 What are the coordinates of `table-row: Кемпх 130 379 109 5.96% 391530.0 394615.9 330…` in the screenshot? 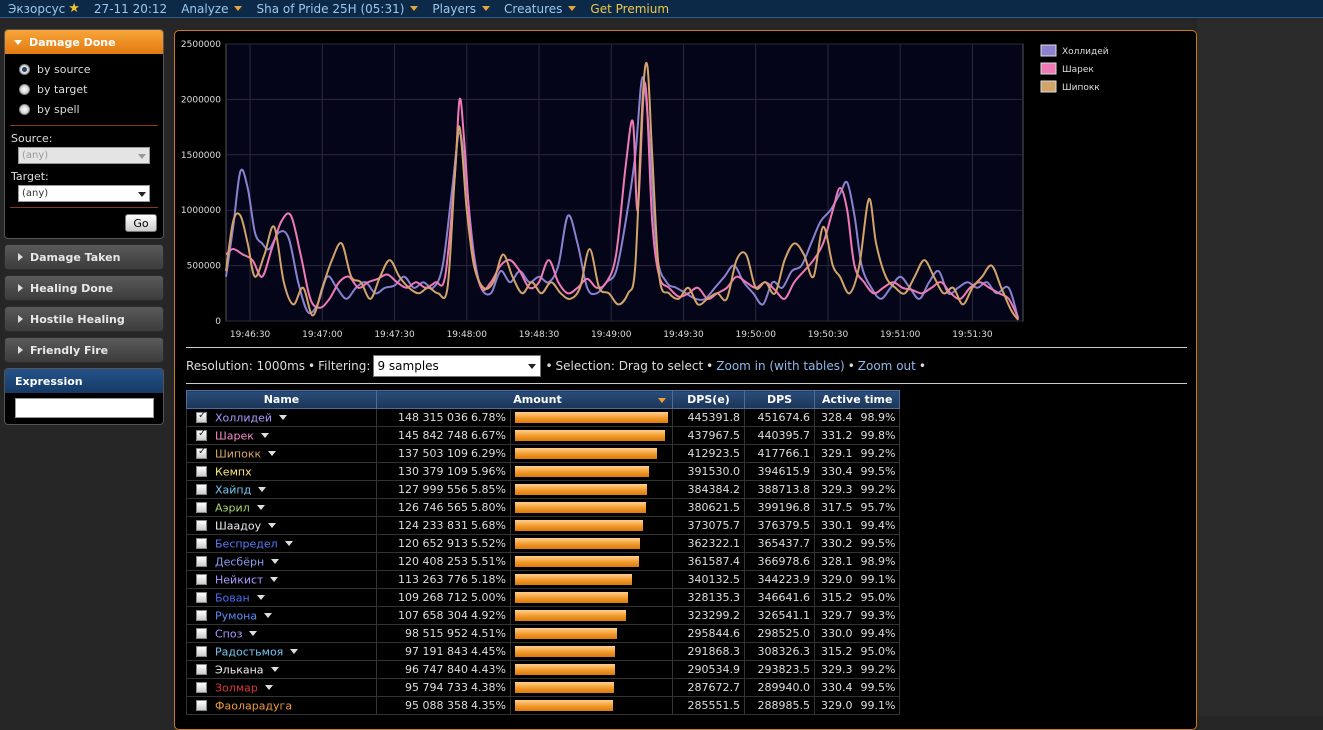 It's located at (543, 471).